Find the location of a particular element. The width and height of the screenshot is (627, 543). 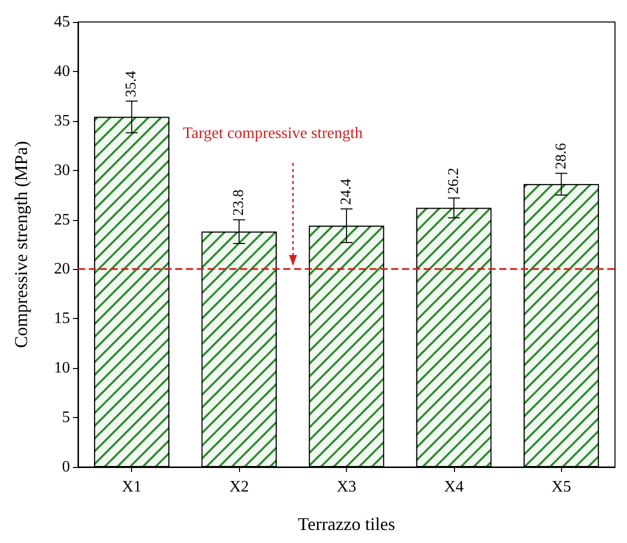

y-axis-title: Compressive strength (MPa) is located at coordinates (21, 244).